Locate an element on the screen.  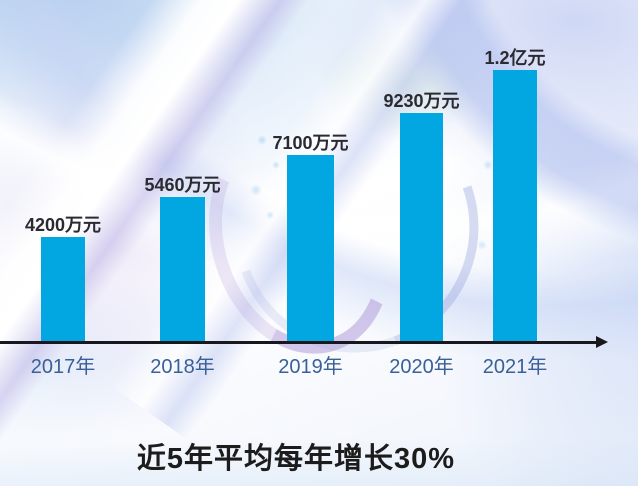
bar-2018 is located at coordinates (182, 269).